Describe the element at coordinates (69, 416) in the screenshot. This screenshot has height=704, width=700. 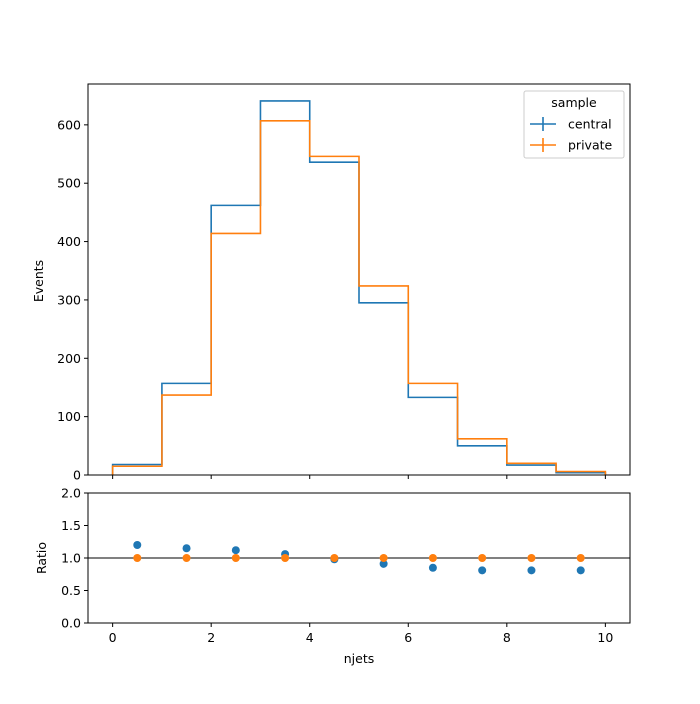
I see `events-y-tick-label: 100` at that location.